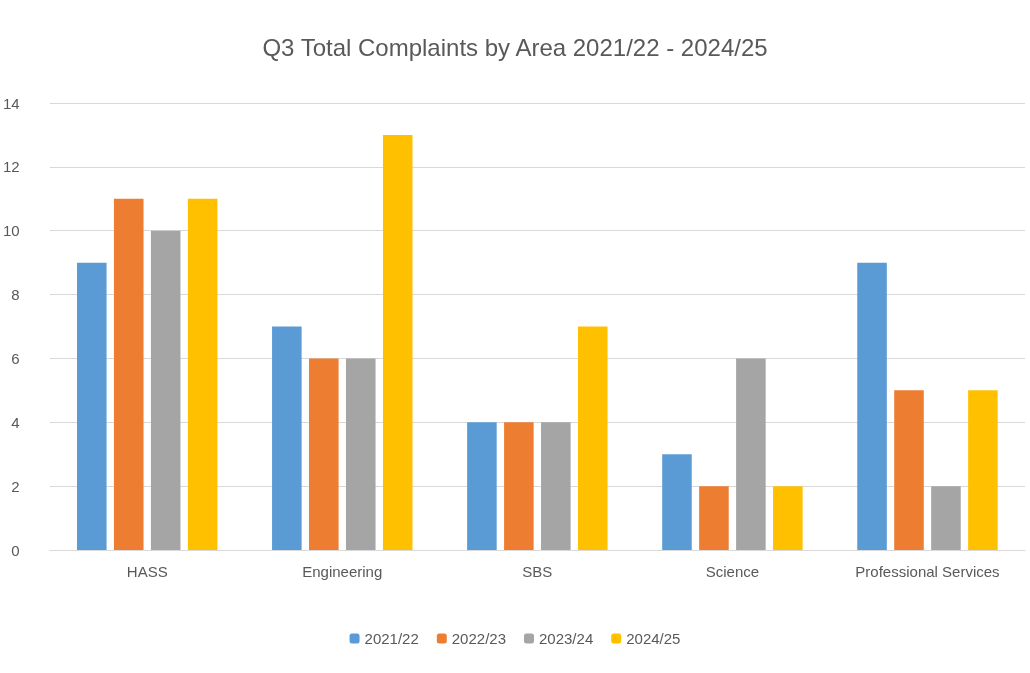 Image resolution: width=1030 pixels, height=673 pixels. I want to click on x-tick-label: Engineering, so click(342, 571).